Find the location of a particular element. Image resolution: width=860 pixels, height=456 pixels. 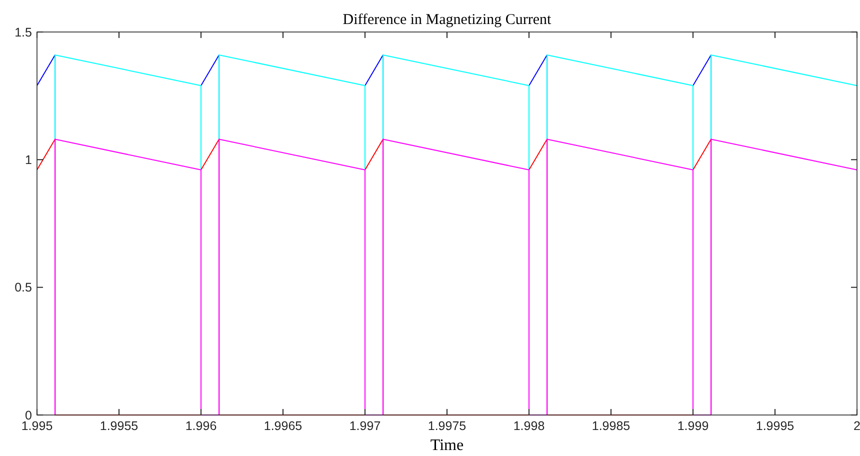

x-tick-label: 1.9995 is located at coordinates (775, 426).